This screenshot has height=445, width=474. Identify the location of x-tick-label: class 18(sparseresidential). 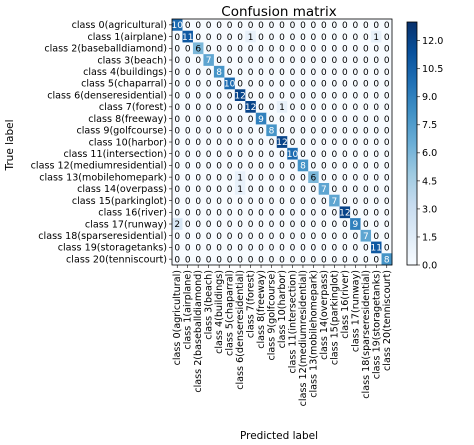
(366, 334).